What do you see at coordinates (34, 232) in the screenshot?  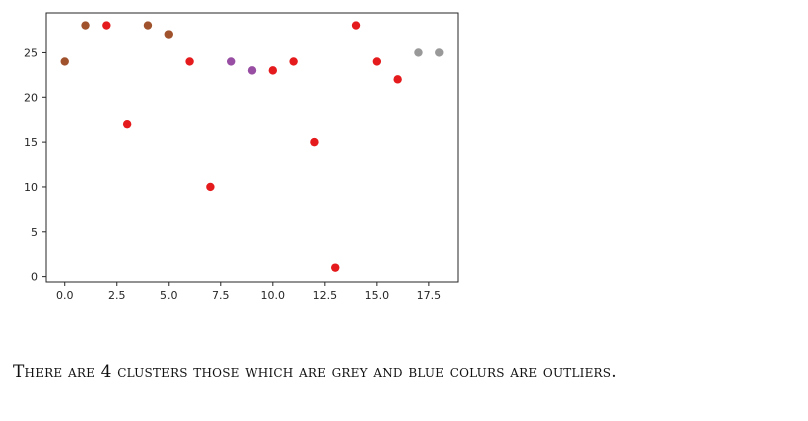 I see `y-tick-label: 5` at bounding box center [34, 232].